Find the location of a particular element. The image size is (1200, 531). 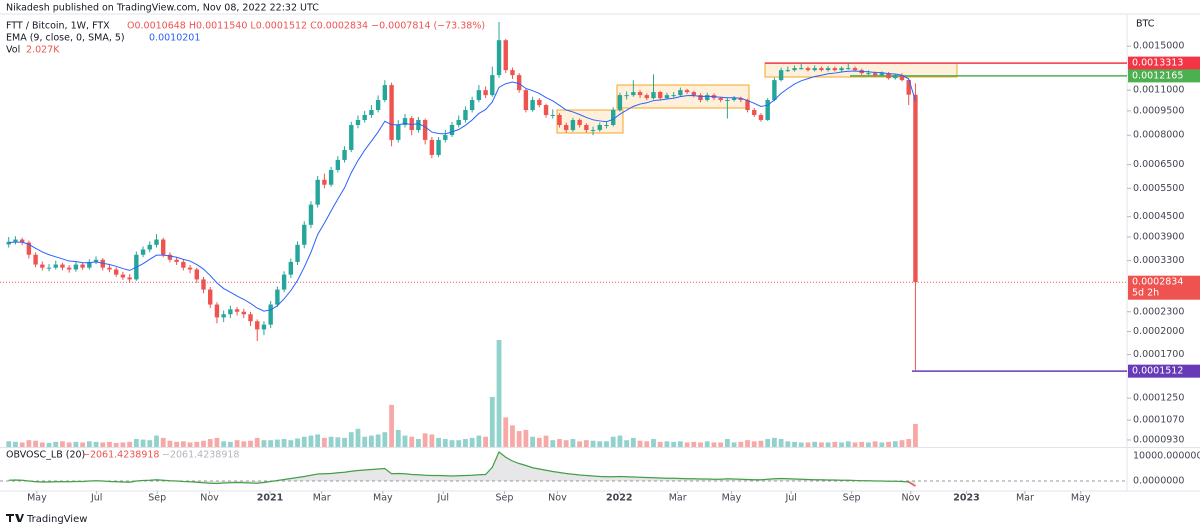

brand-name: TradingView is located at coordinates (56, 519).